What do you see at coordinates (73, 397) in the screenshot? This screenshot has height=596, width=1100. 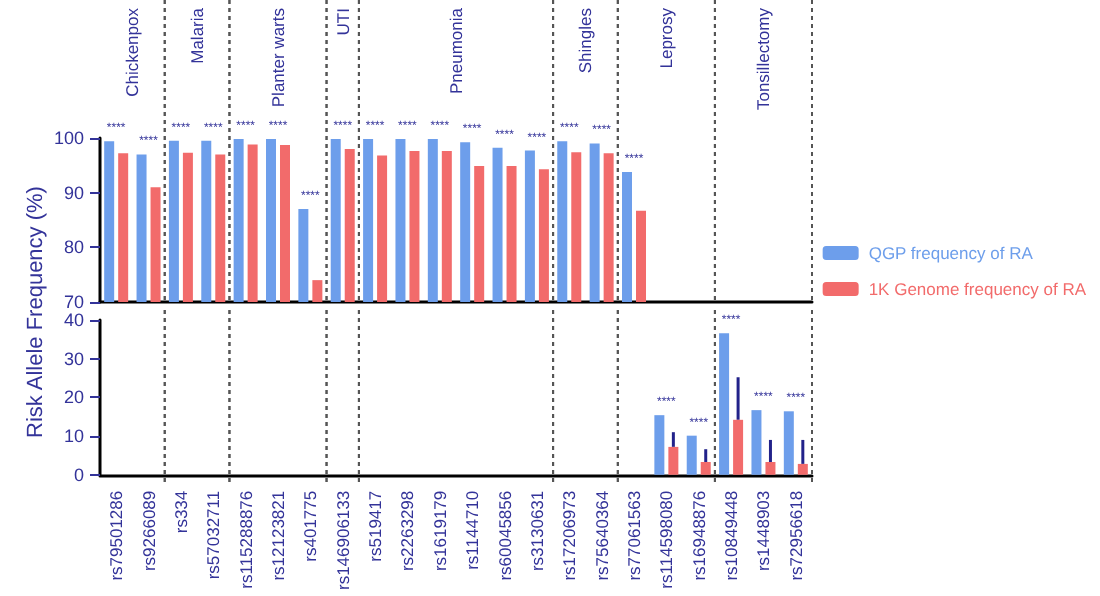 I see `y-tick-label: 20` at bounding box center [73, 397].